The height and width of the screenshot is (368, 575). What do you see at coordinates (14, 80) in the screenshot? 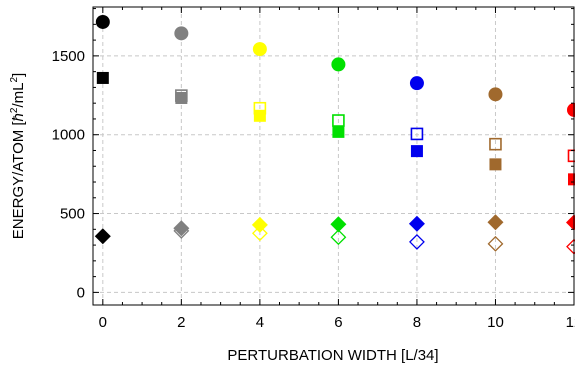
I see `y-axis-title-sup2: 2` at bounding box center [14, 80].